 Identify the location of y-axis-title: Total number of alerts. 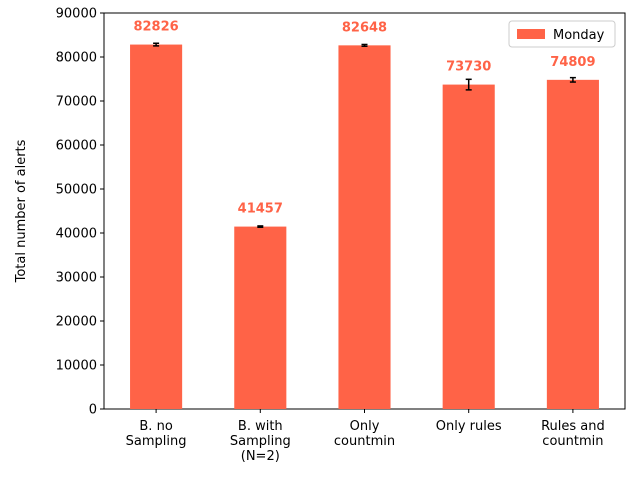
(21, 211).